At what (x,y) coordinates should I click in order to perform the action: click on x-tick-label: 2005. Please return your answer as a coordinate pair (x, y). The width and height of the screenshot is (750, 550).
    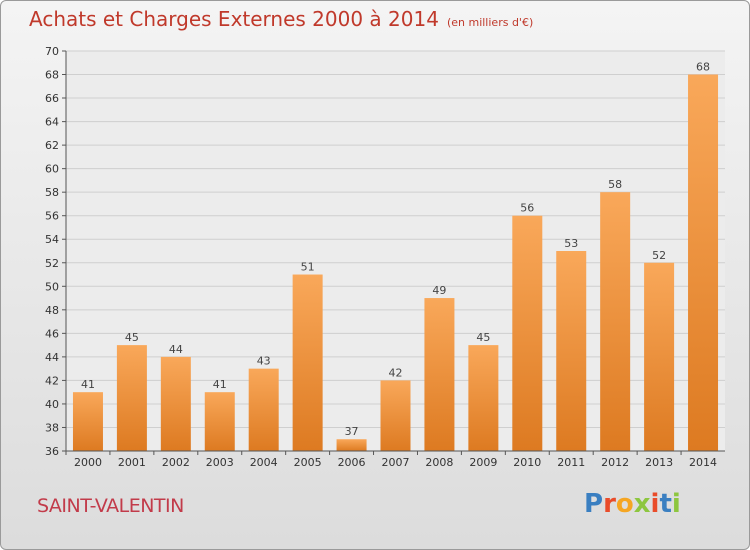
    Looking at the image, I should click on (308, 462).